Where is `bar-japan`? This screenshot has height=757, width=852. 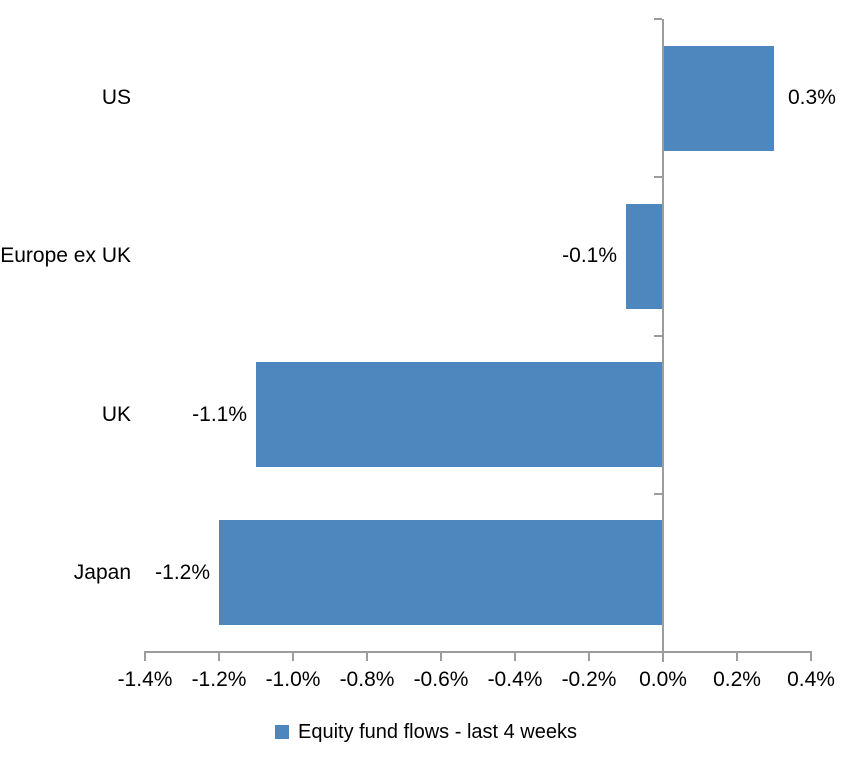
bar-japan is located at coordinates (440, 573).